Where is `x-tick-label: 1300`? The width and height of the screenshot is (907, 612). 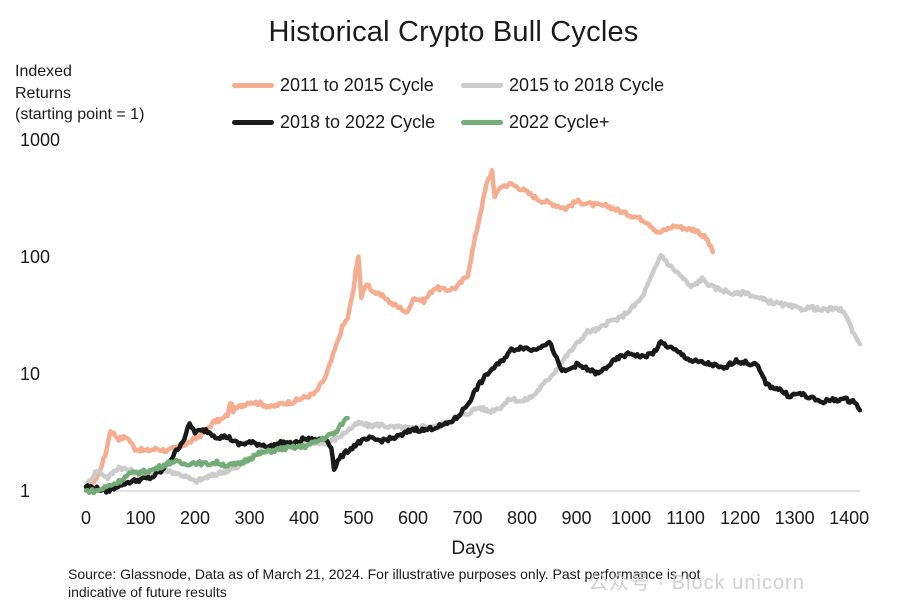 x-tick-label: 1300 is located at coordinates (795, 518).